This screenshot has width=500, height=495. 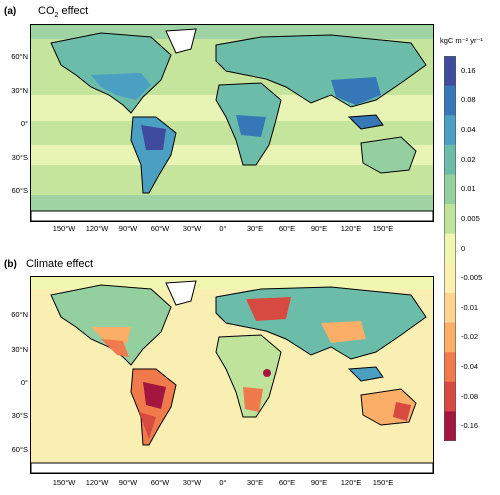 I want to click on lon-label-a-0: 0°, so click(x=223, y=228).